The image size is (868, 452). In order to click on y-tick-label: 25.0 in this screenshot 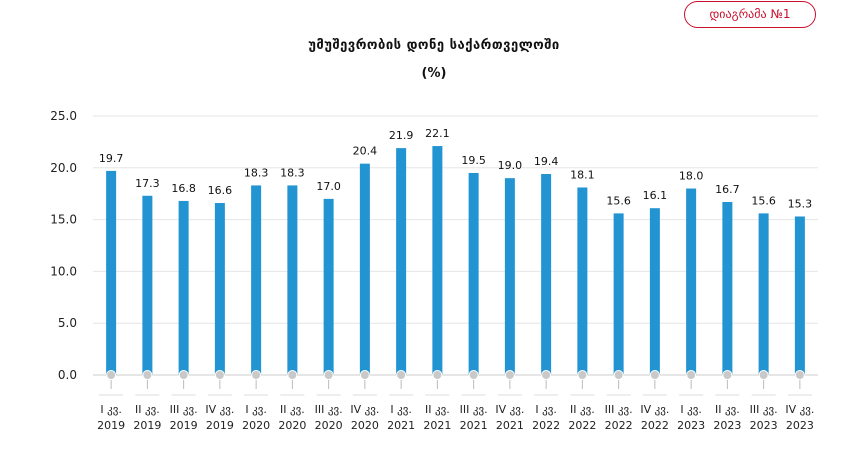, I will do `click(63, 116)`.